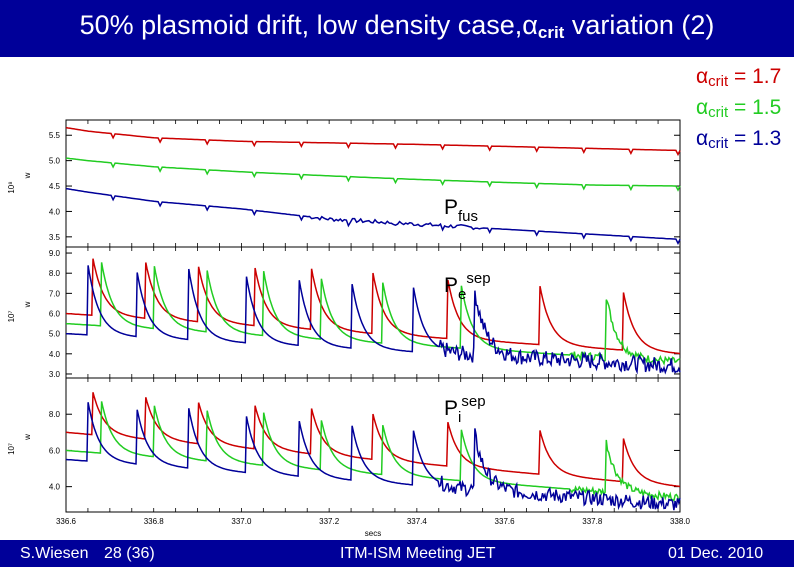 Image resolution: width=794 pixels, height=567 pixels. Describe the element at coordinates (639, 25) in the screenshot. I see `title-tail: variation (2)` at that location.